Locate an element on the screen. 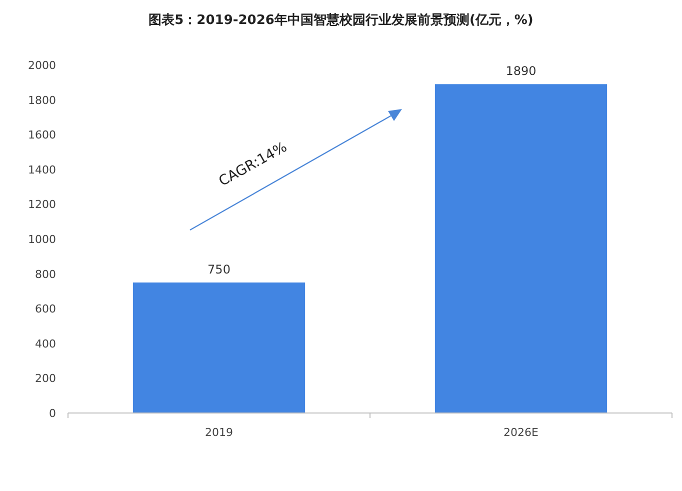 The image size is (682, 491). x-tick-label: 2019 is located at coordinates (219, 432).